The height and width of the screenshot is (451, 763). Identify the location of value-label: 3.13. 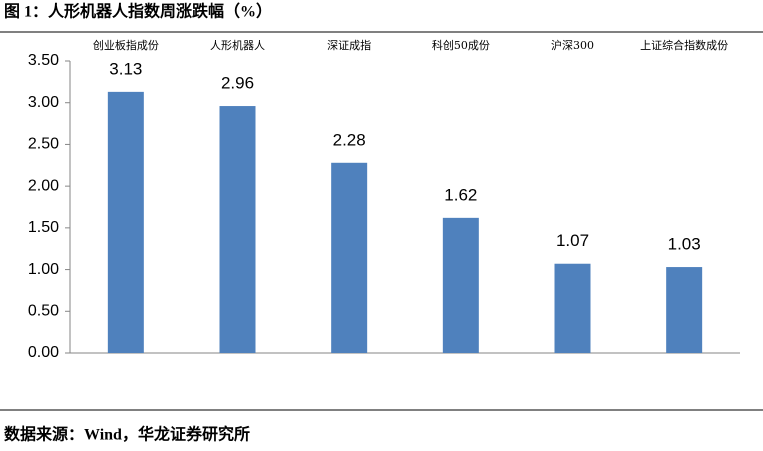
(125, 68).